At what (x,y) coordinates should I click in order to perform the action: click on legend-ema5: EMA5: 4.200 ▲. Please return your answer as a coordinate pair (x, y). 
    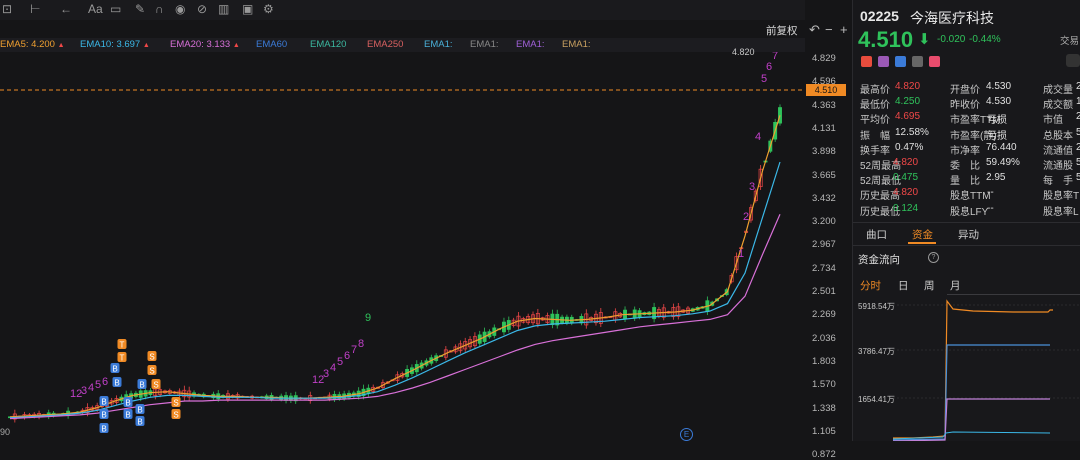
    Looking at the image, I should click on (32, 44).